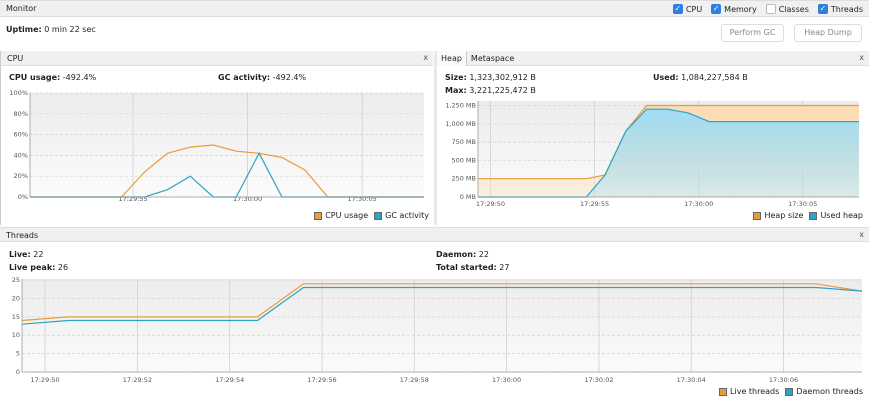  I want to click on live-value: 22, so click(38, 254).